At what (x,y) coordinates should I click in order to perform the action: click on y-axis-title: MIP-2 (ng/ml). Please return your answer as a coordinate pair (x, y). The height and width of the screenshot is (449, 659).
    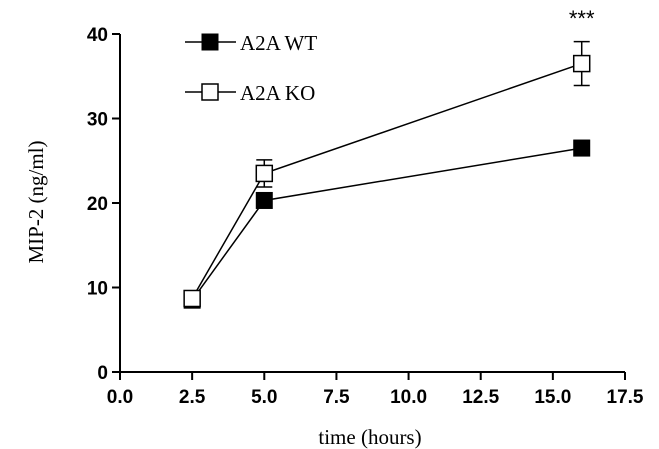
    Looking at the image, I should click on (36, 201).